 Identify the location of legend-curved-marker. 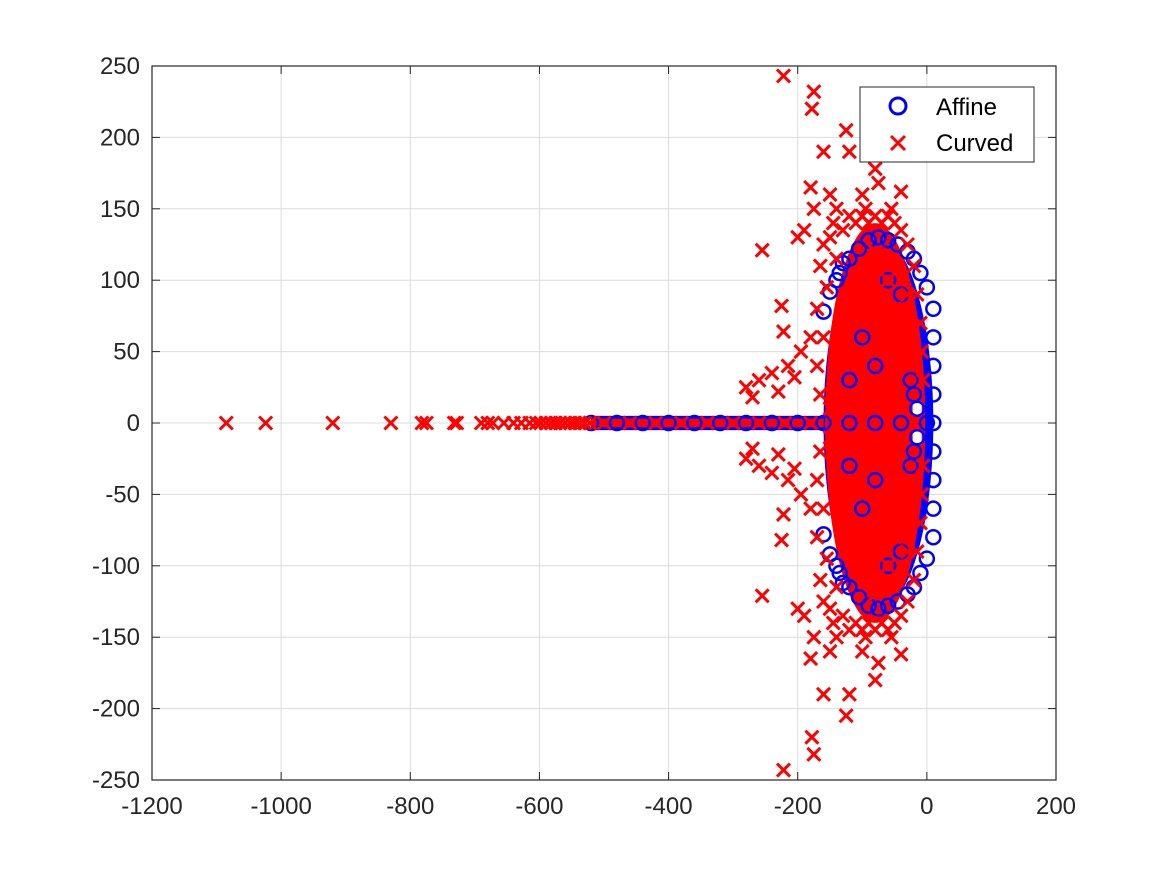
(898, 143).